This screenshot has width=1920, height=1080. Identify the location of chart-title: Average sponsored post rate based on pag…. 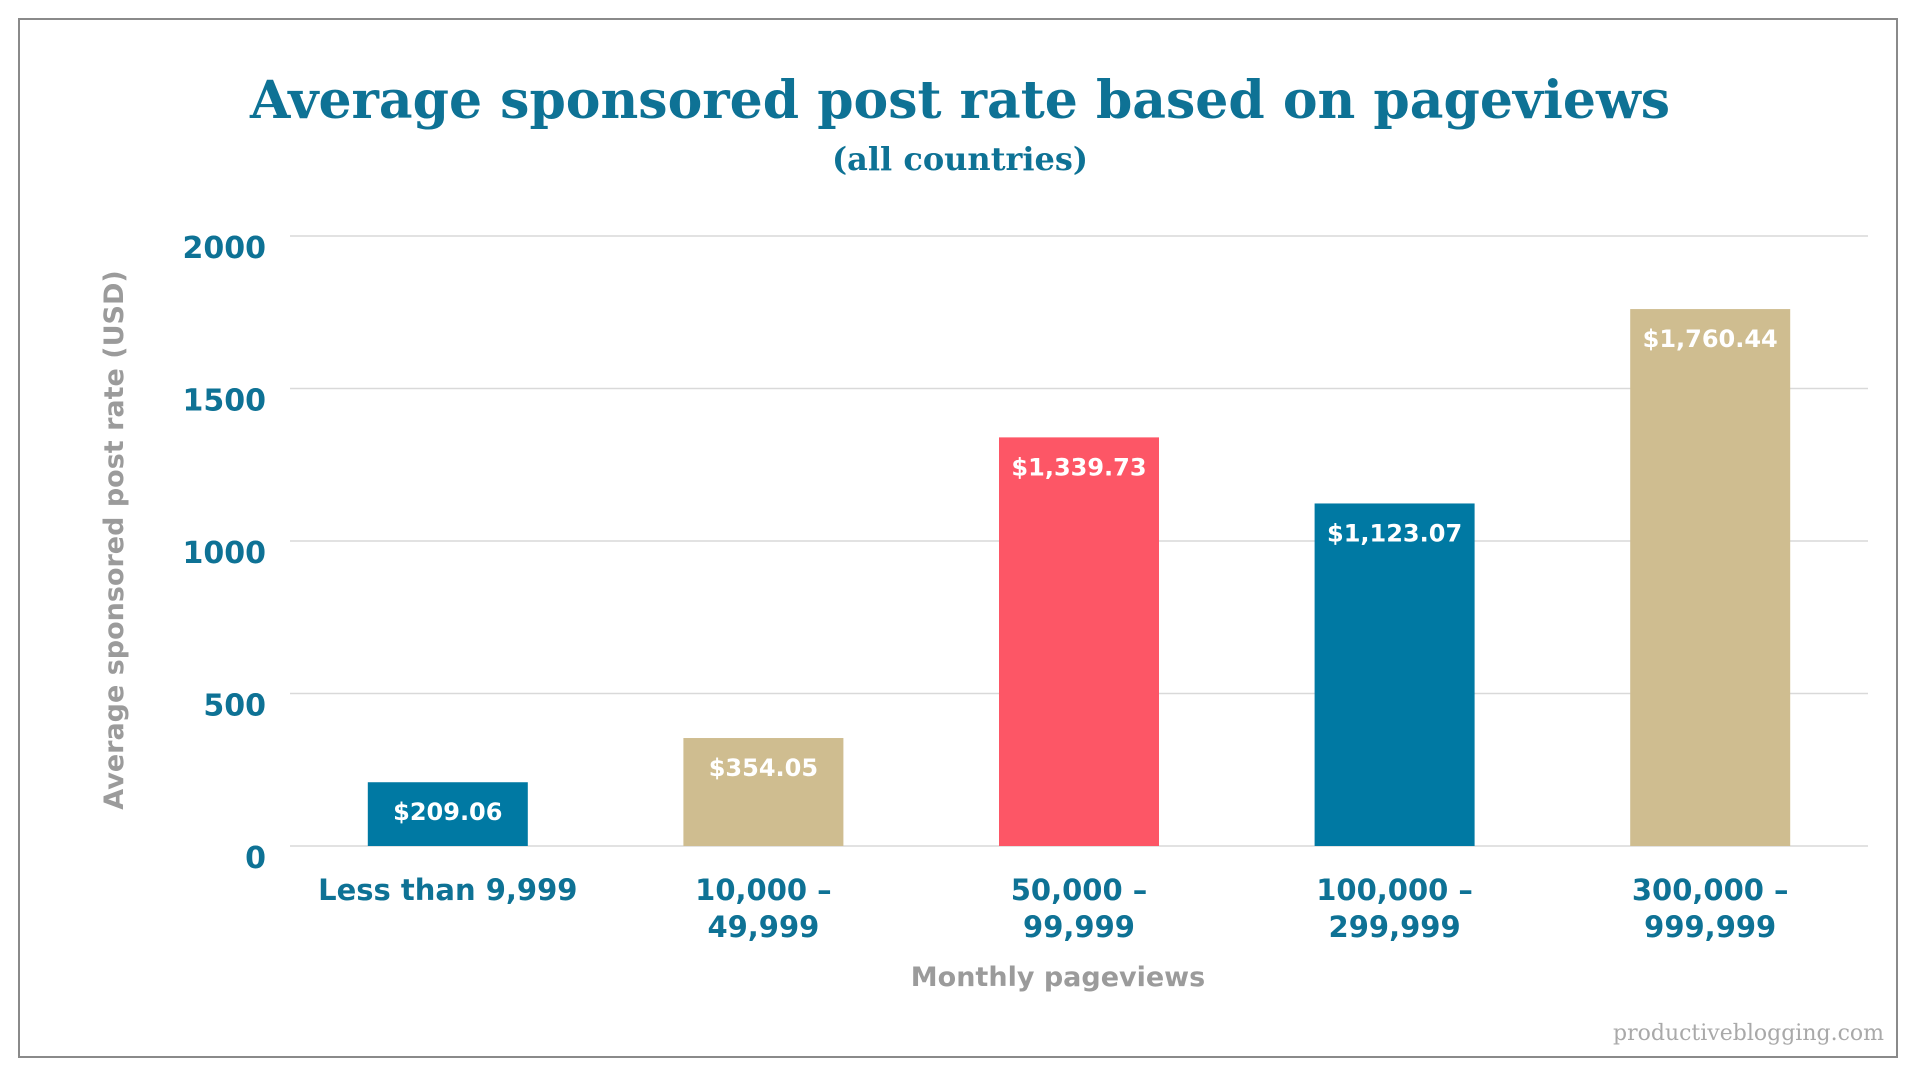
(959, 100).